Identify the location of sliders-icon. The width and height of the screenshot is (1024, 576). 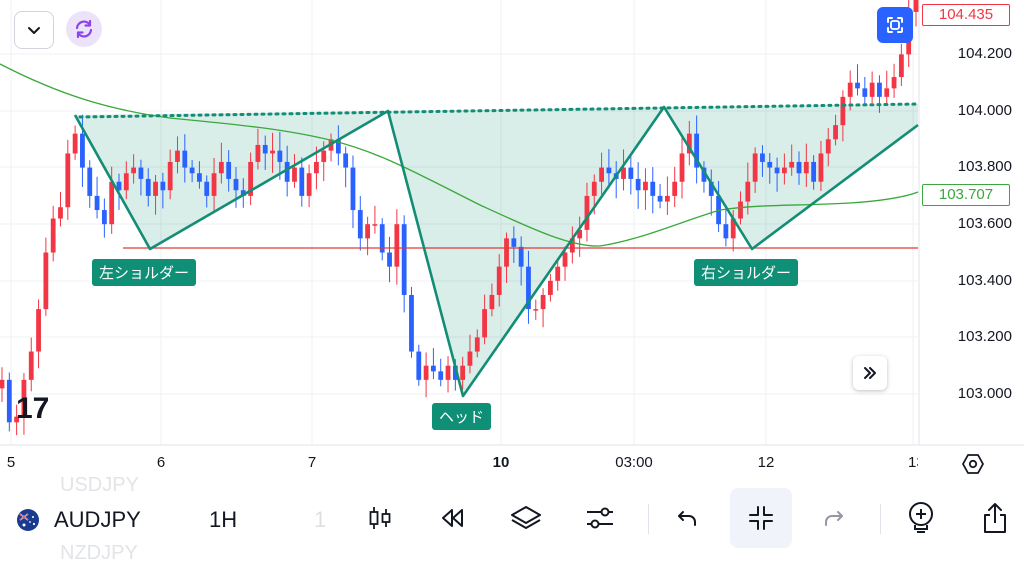
(600, 518).